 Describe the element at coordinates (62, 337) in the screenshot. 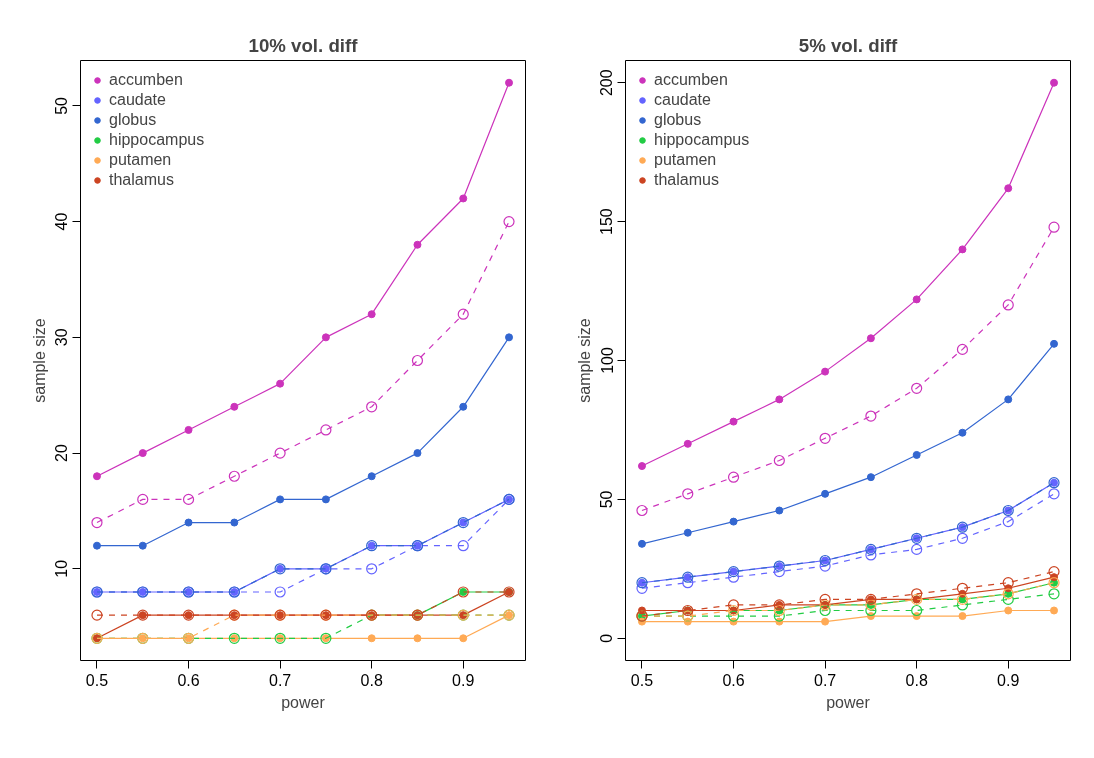

I see `y-tick-label: 30` at that location.